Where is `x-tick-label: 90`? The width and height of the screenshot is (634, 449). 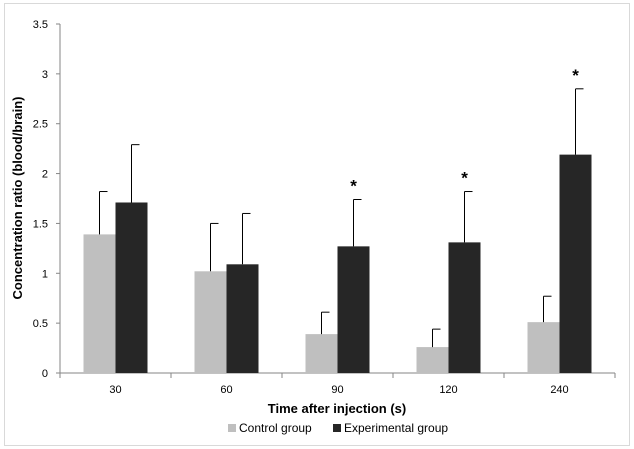
x-tick-label: 90 is located at coordinates (337, 390).